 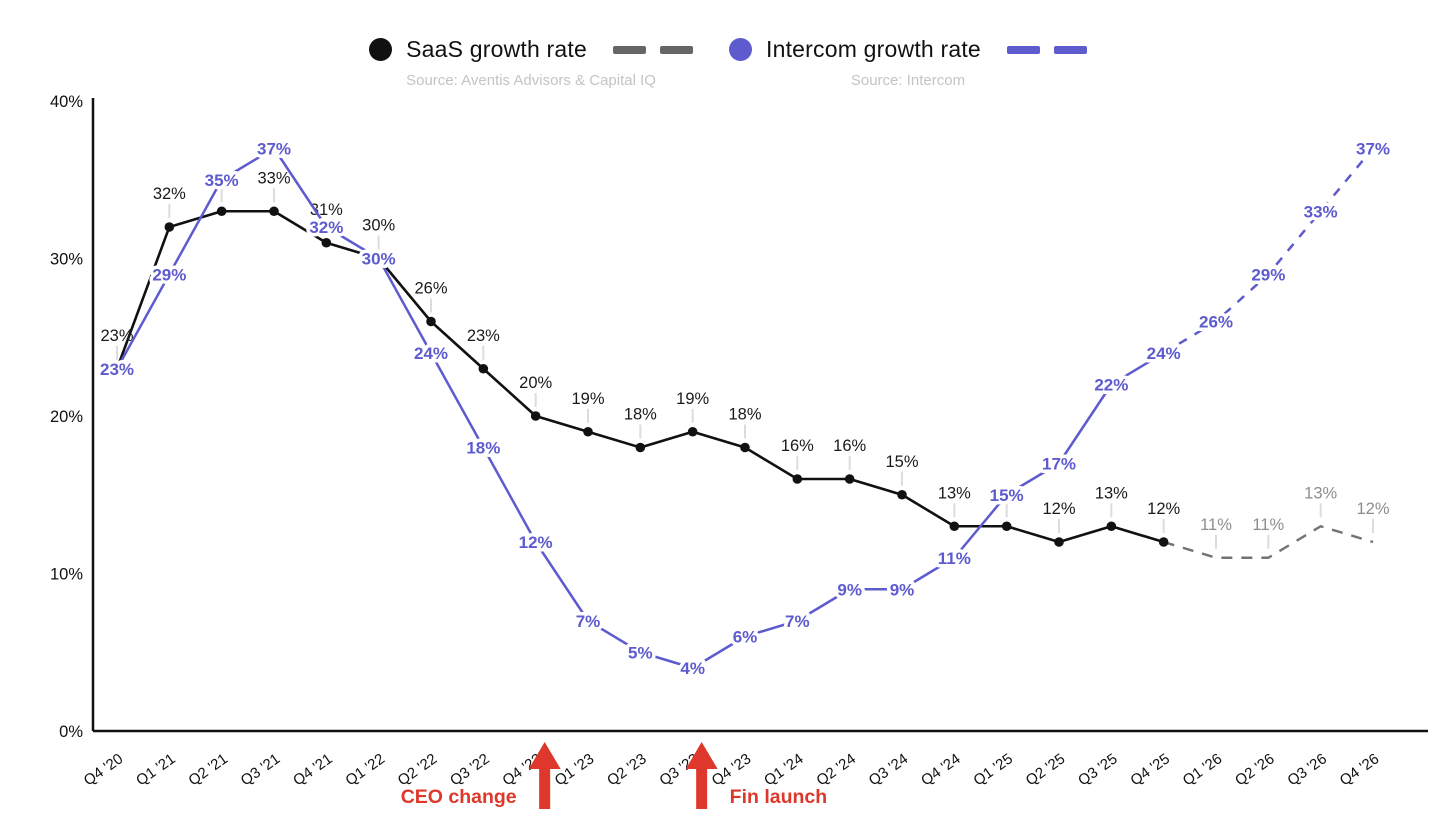 What do you see at coordinates (459, 797) in the screenshot?
I see `annotation-label: CEO change` at bounding box center [459, 797].